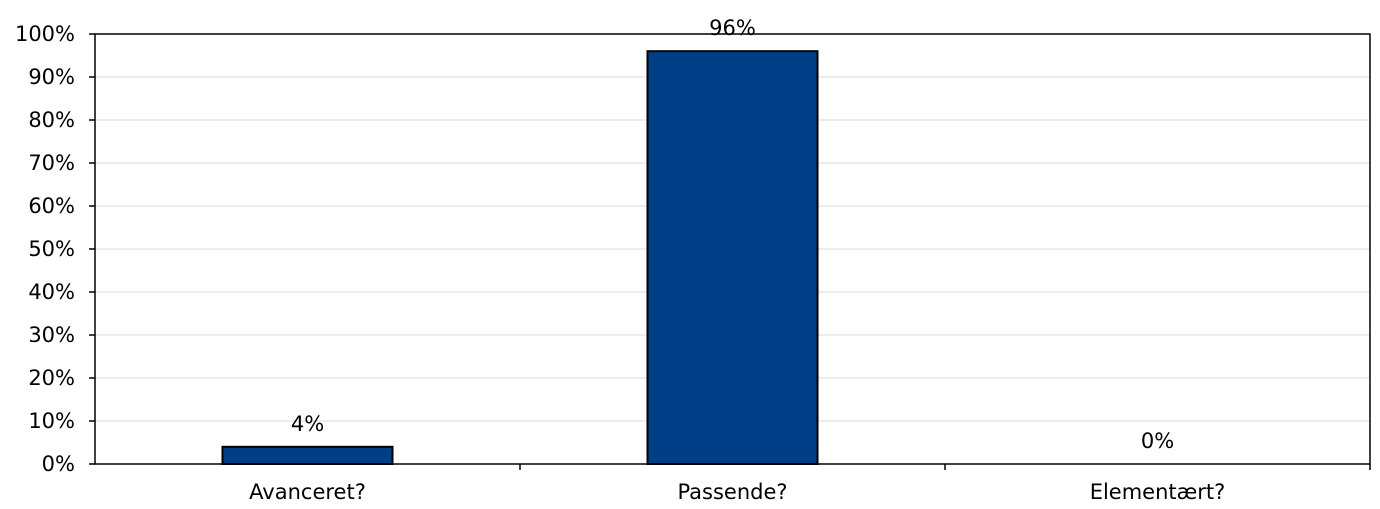 This screenshot has height=509, width=1380. What do you see at coordinates (51, 120) in the screenshot?
I see `y-tick-label: 80%` at bounding box center [51, 120].